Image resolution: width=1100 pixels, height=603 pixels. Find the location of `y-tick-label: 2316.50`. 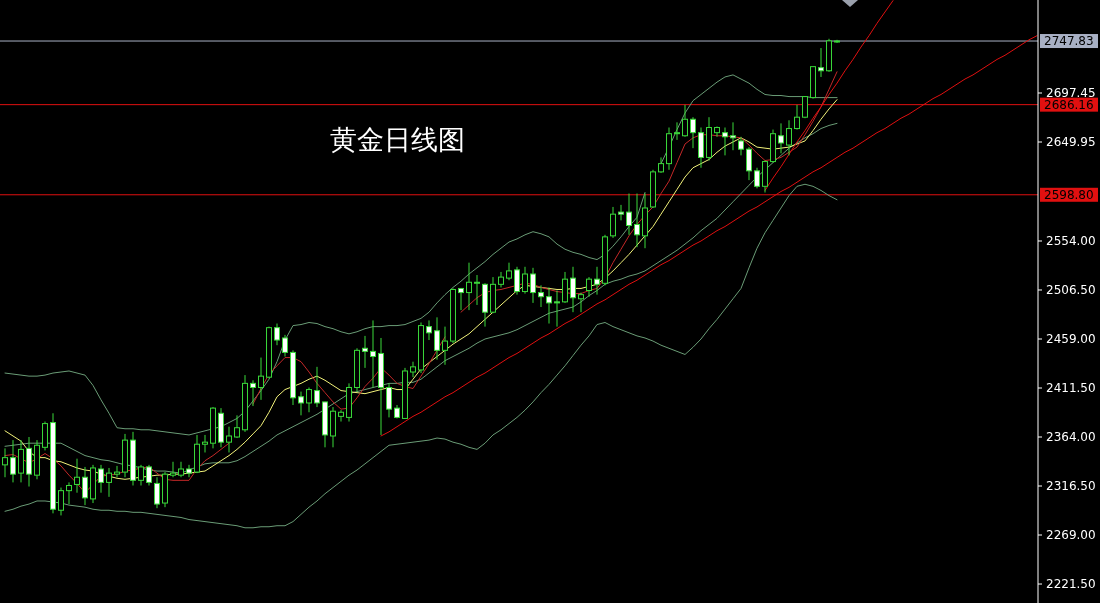

y-tick-label: 2316.50 is located at coordinates (1071, 486).